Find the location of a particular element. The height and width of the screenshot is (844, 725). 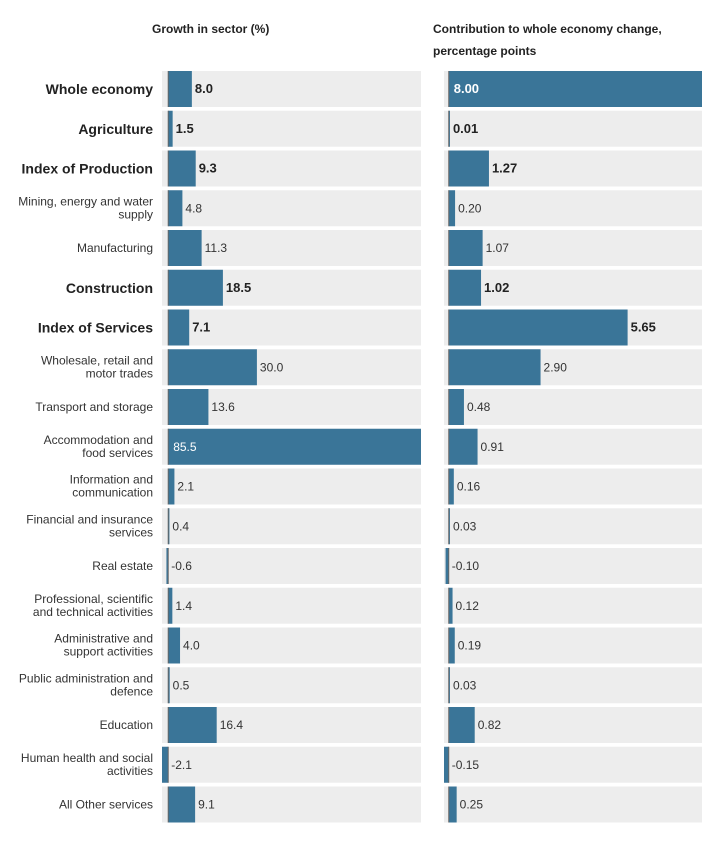

value-label: 1.5 is located at coordinates (185, 128).